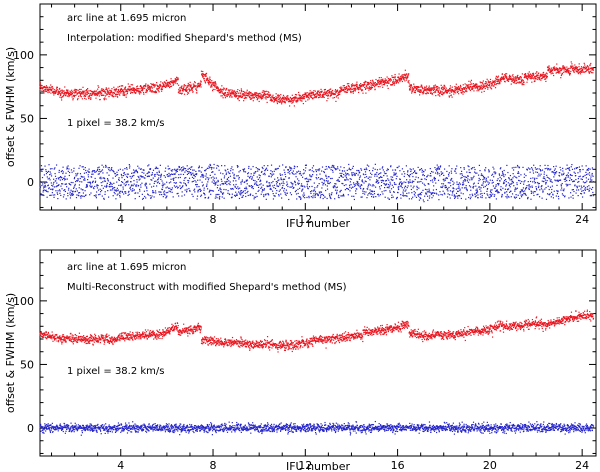  What do you see at coordinates (27, 118) in the screenshot?
I see `y-tick-label: 50` at bounding box center [27, 118].